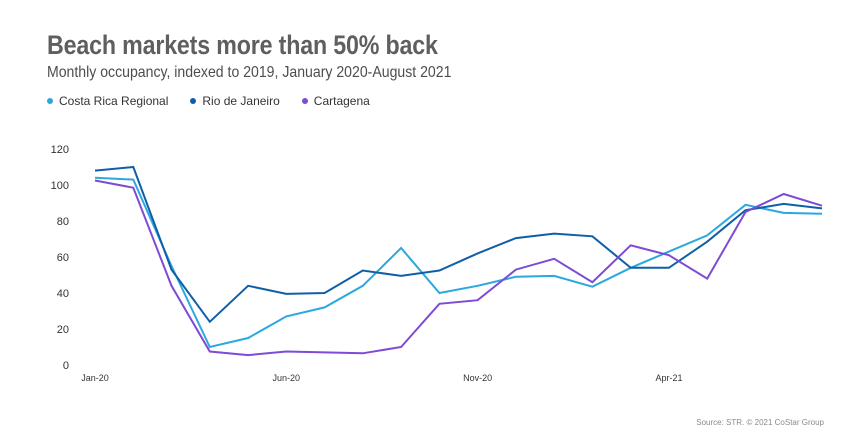 This screenshot has height=445, width=850. What do you see at coordinates (242, 45) in the screenshot?
I see `chart-title: Beach markets more than 50% back` at bounding box center [242, 45].